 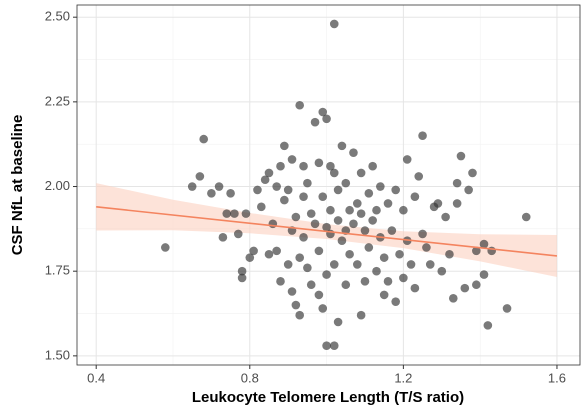 I want to click on fit-line, so click(x=327, y=231).